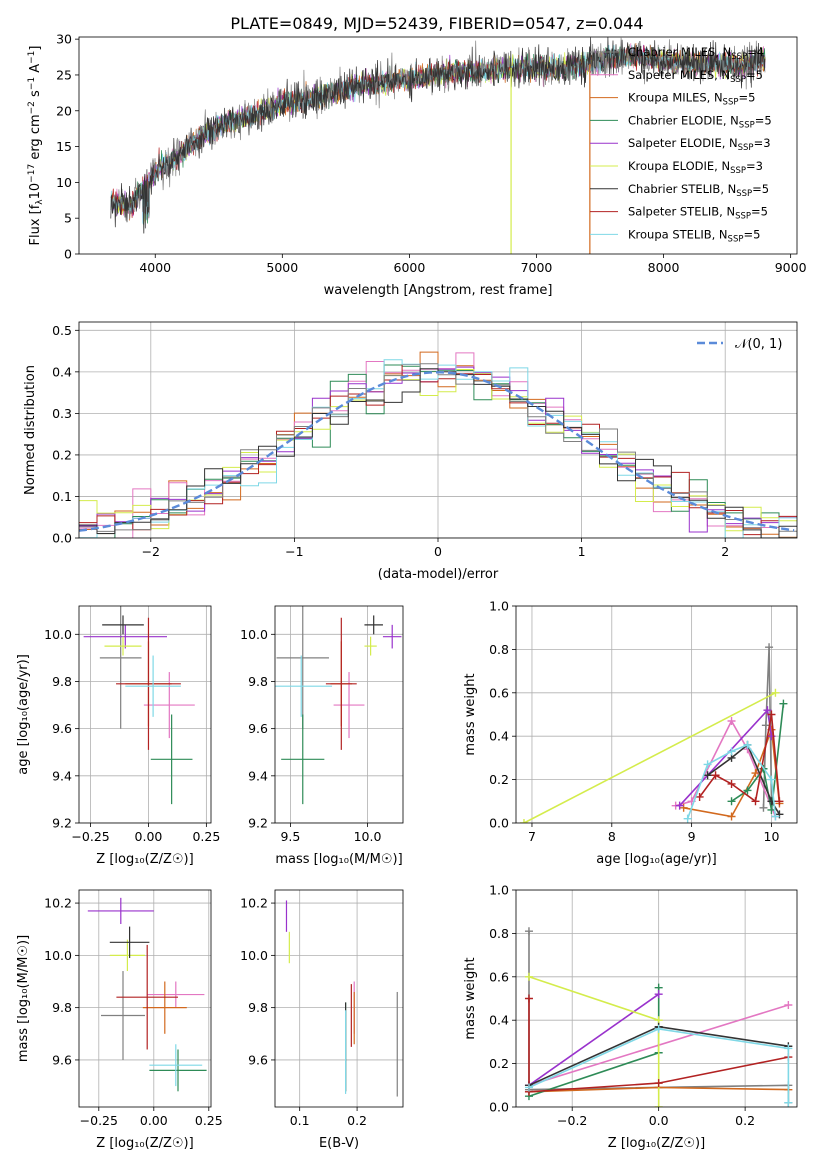  What do you see at coordinates (258, 1059) in the screenshot?
I see `y-tick-label: 9.6` at bounding box center [258, 1059].